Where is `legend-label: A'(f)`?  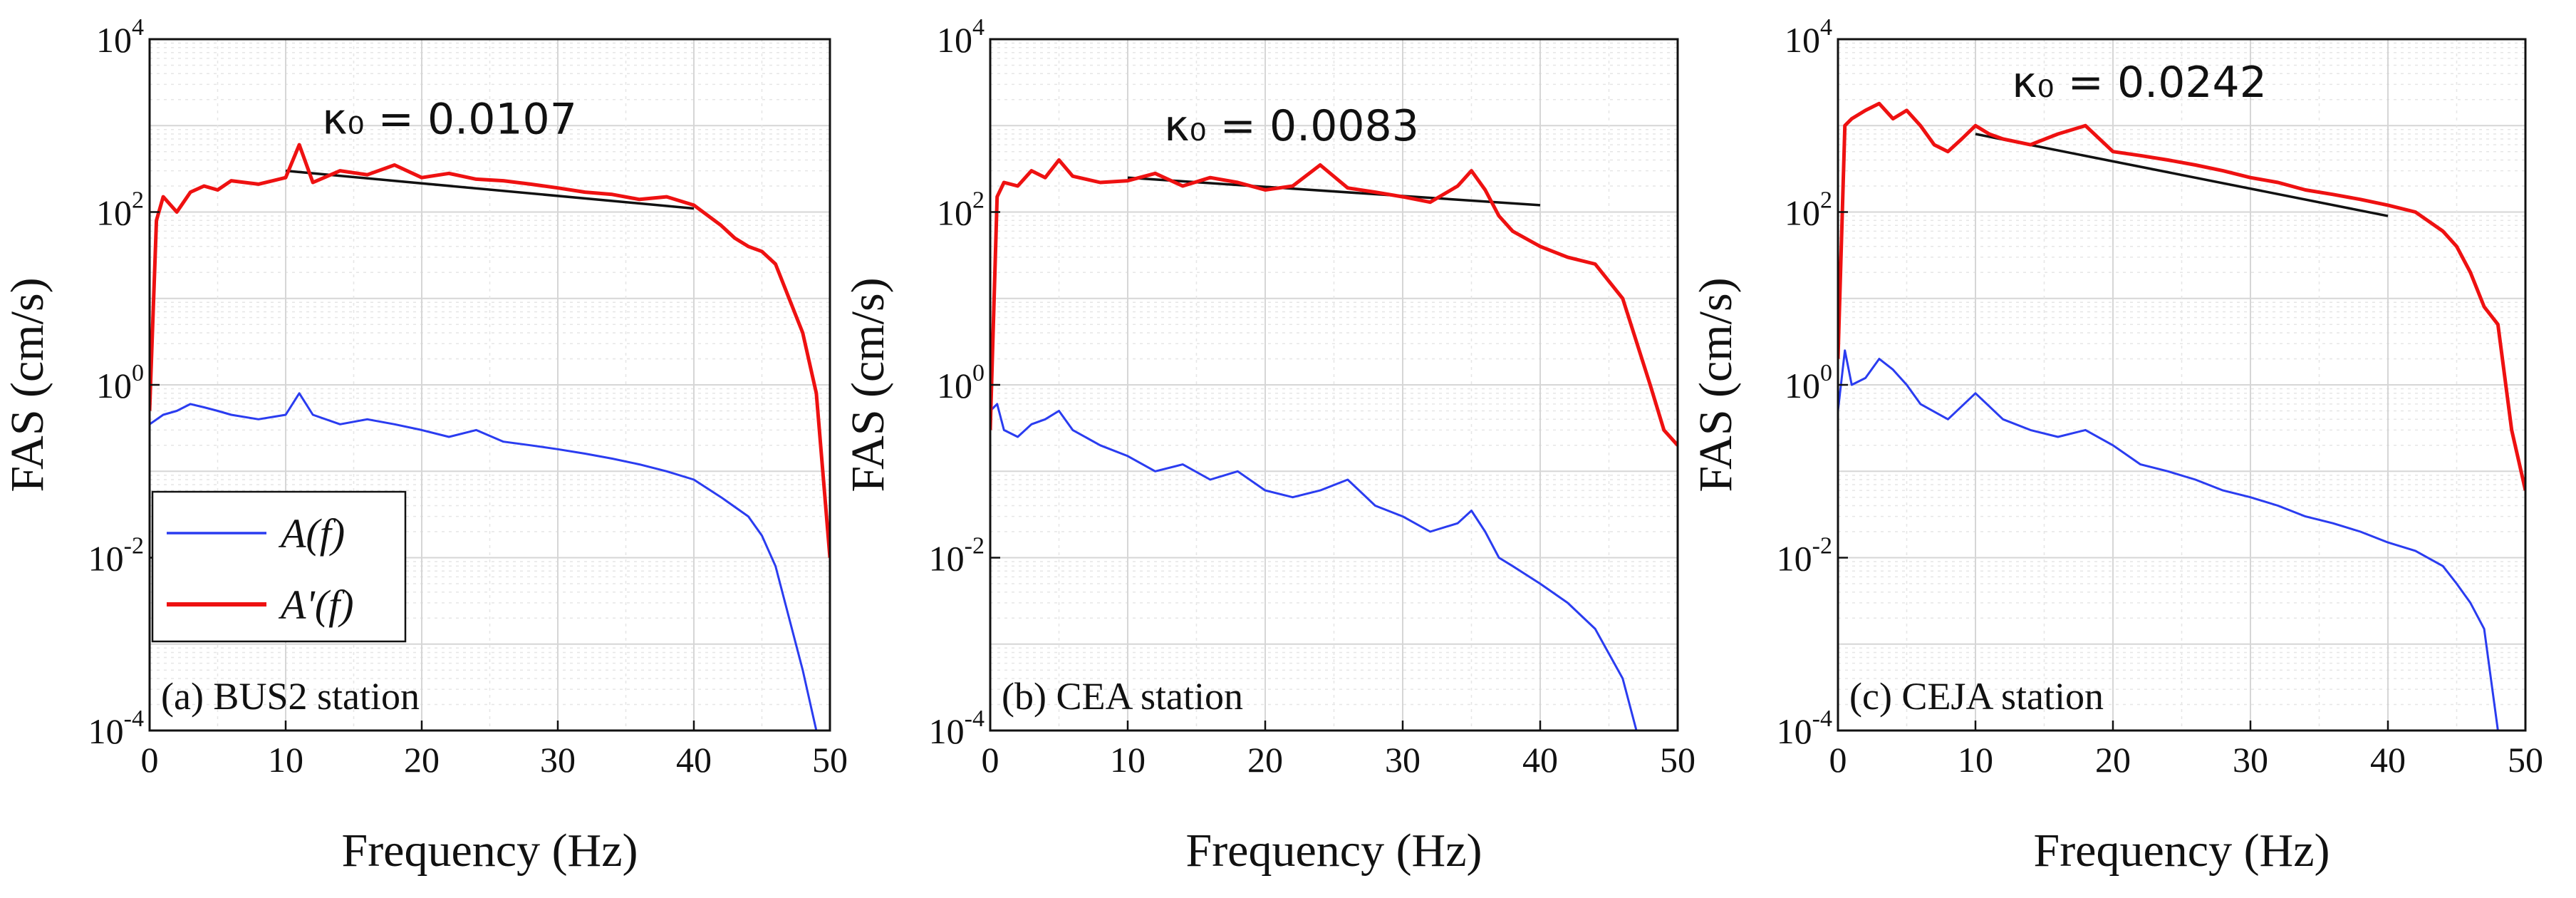 legend-label: A'(f) is located at coordinates (316, 605).